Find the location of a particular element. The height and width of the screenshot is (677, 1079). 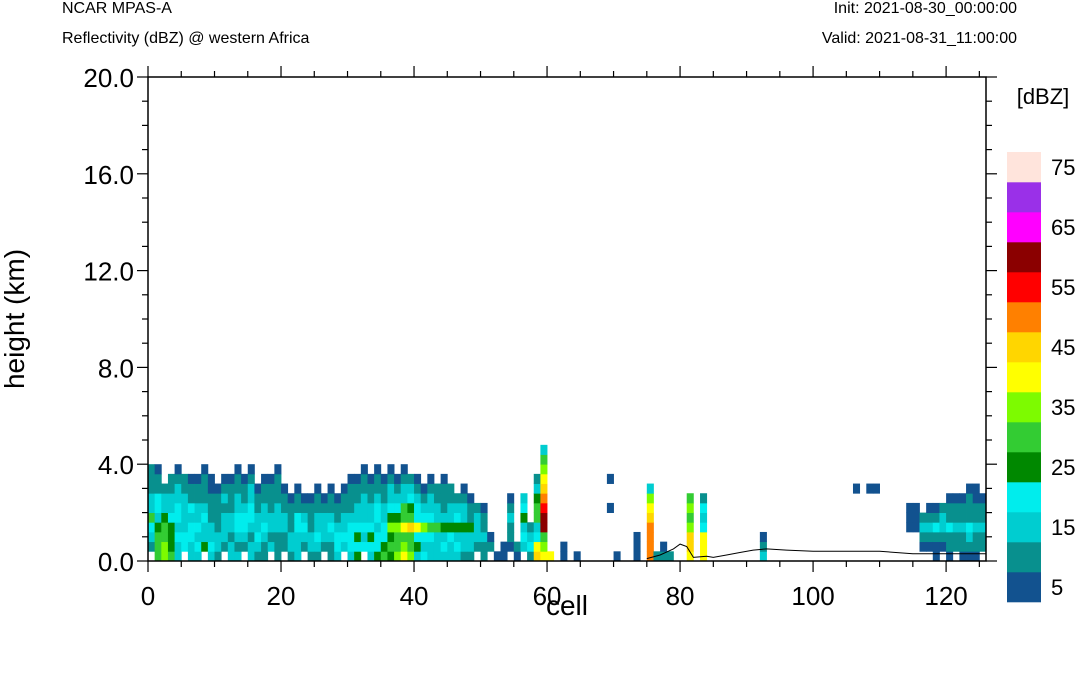

colorbar-label: 15 is located at coordinates (1063, 527).